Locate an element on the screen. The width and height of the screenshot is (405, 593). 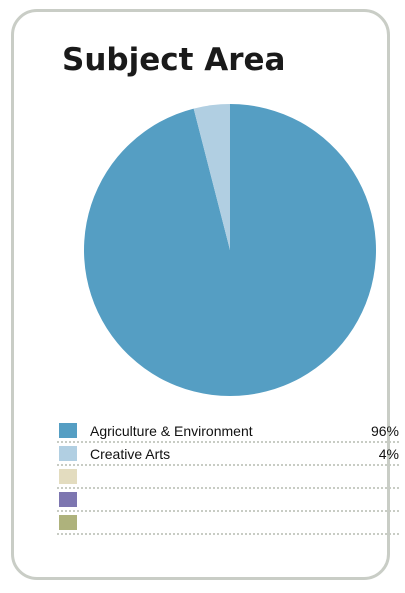
legend-item: Creative Arts 4% is located at coordinates (228, 455).